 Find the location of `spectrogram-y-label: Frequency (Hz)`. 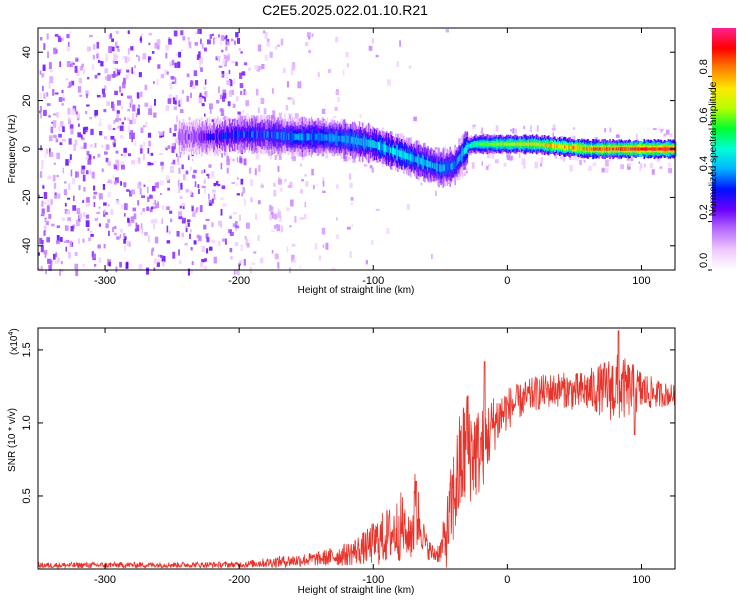

spectrogram-y-label: Frequency (Hz) is located at coordinates (12, 149).